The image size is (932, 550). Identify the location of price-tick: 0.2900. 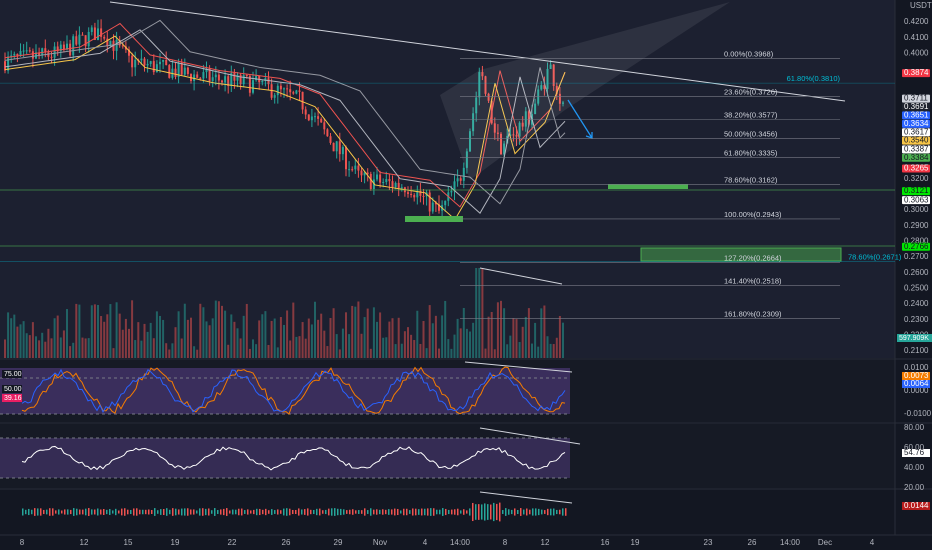
(916, 225).